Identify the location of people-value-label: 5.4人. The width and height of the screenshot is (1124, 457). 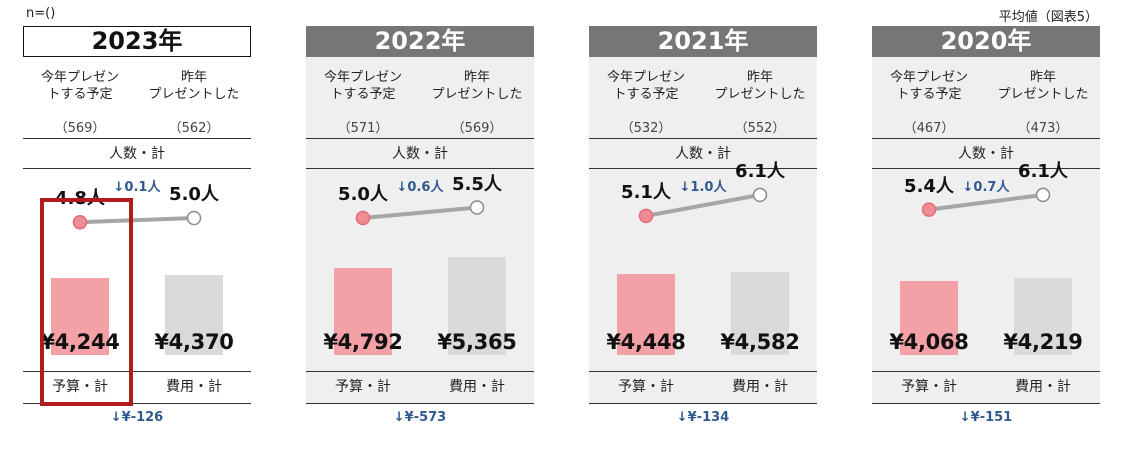
(929, 186).